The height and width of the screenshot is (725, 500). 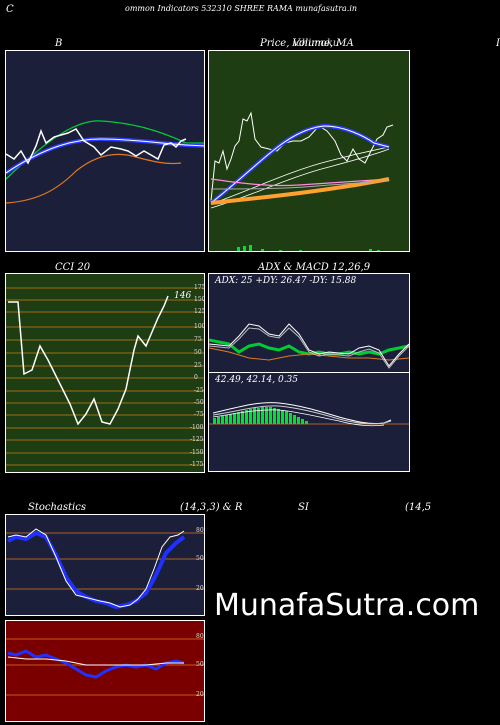 I want to click on bollinger-middle-band-inner, so click(x=105, y=156).